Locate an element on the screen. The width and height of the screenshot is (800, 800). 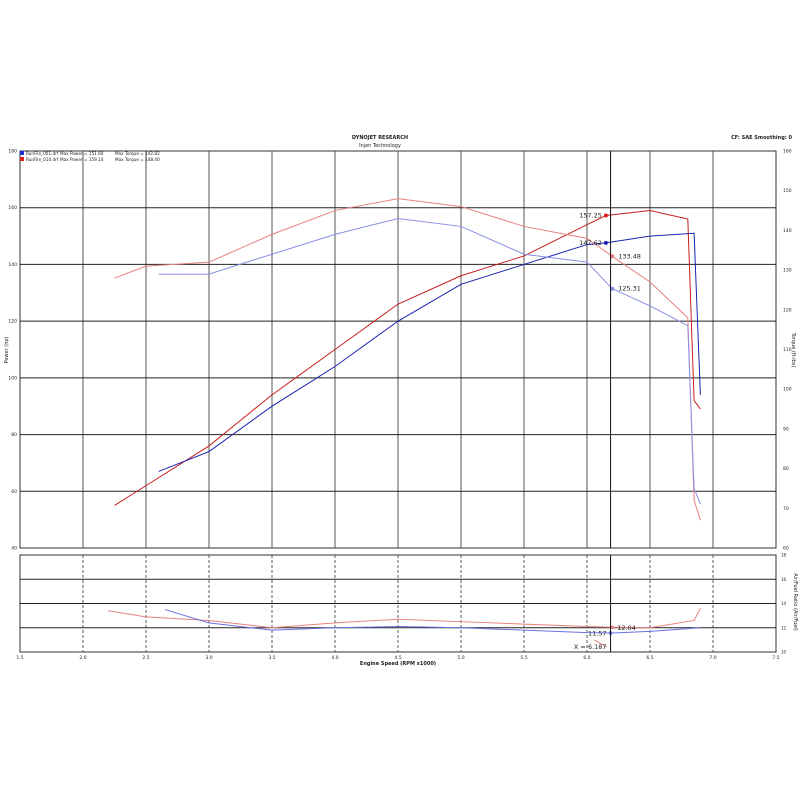
x-axis-label: Engine Speed (RPM x1000) is located at coordinates (398, 664).